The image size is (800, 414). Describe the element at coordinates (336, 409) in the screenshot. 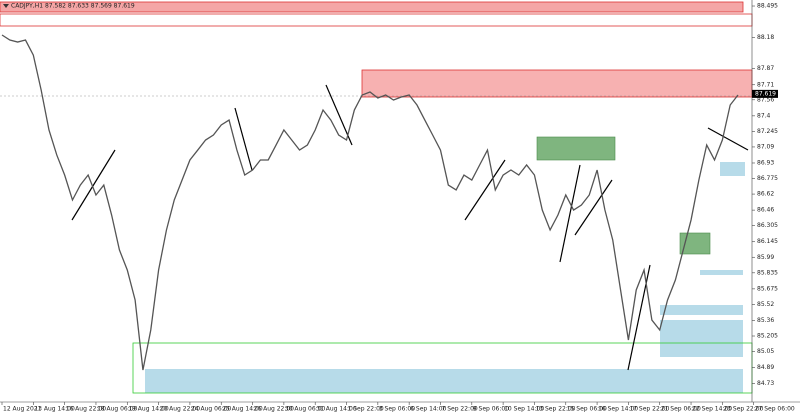

I see `x-tick-label: 31 Aug 14:00` at that location.